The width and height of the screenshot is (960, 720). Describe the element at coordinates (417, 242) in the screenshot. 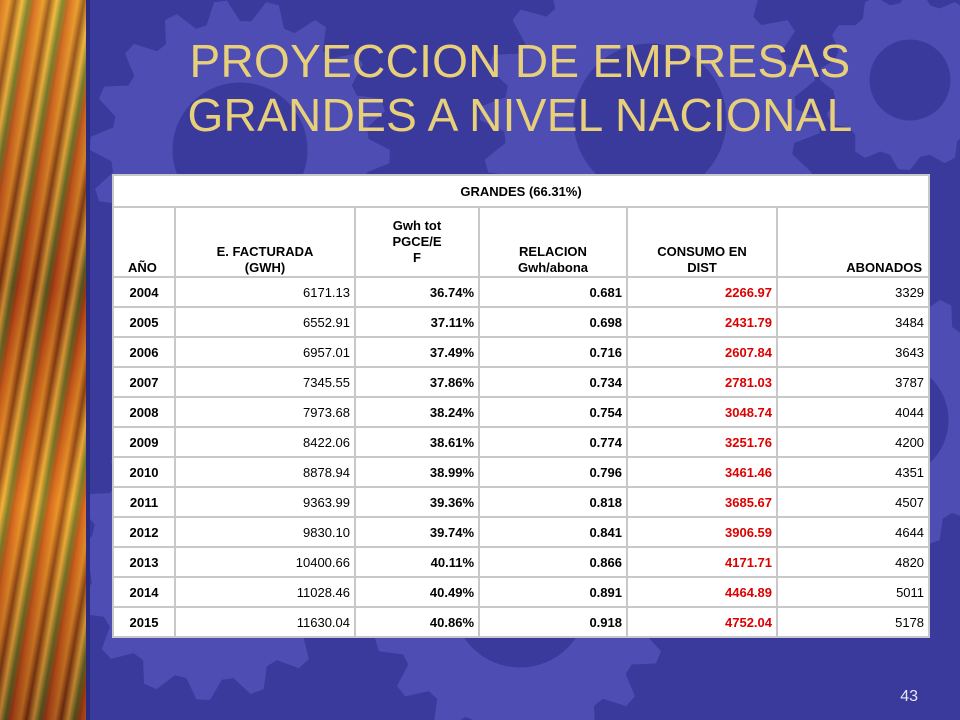

I see `column-header-pgce: Gwh tot PGCE/E F` at that location.